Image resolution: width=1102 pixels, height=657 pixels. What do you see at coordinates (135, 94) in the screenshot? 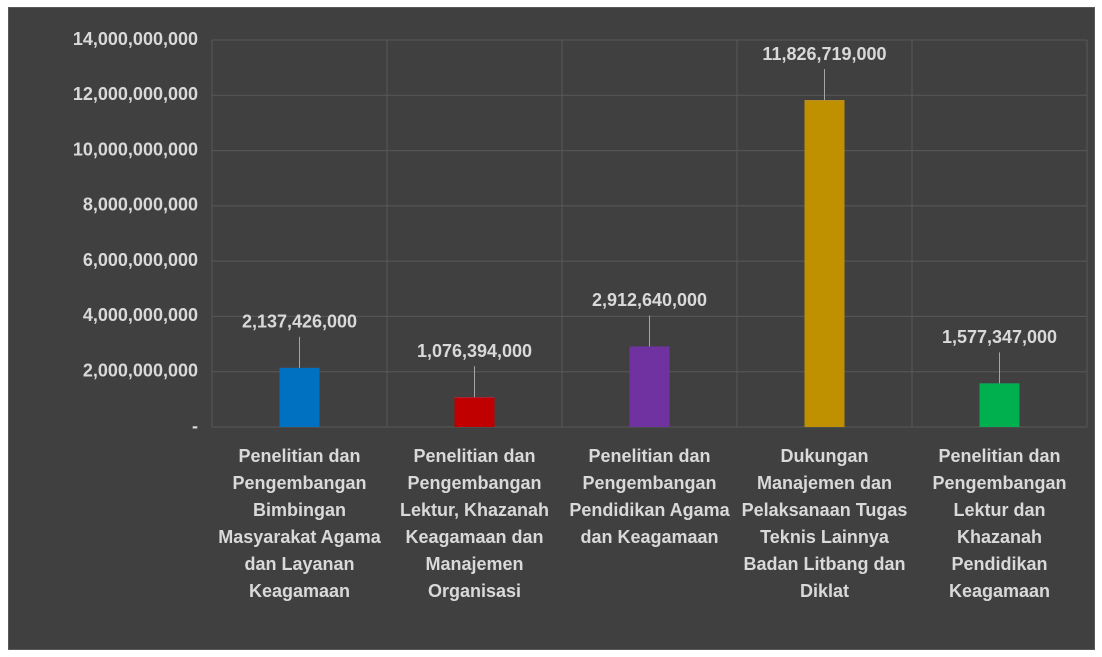
I see `y-tick-label: 12,000,000,000` at bounding box center [135, 94].